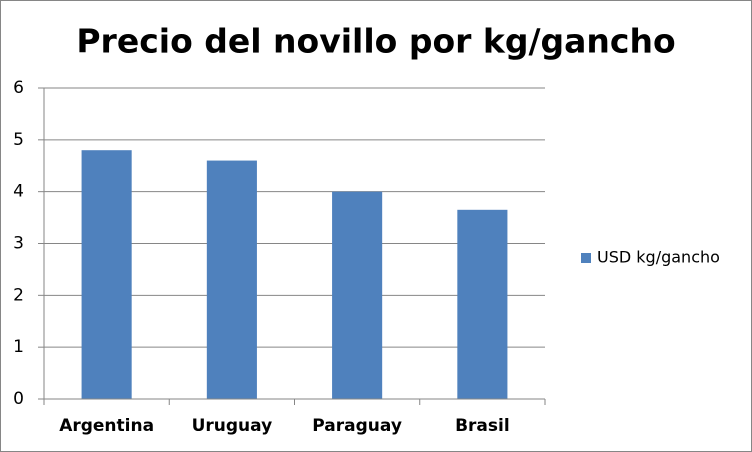 Image resolution: width=752 pixels, height=452 pixels. I want to click on y-tick-label: 3, so click(18, 244).